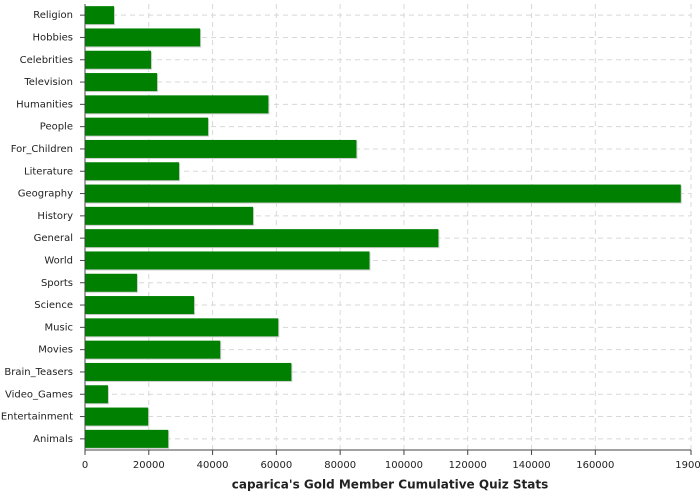 Image resolution: width=700 pixels, height=500 pixels. What do you see at coordinates (149, 465) in the screenshot?
I see `x-tick-label: 20000` at bounding box center [149, 465].